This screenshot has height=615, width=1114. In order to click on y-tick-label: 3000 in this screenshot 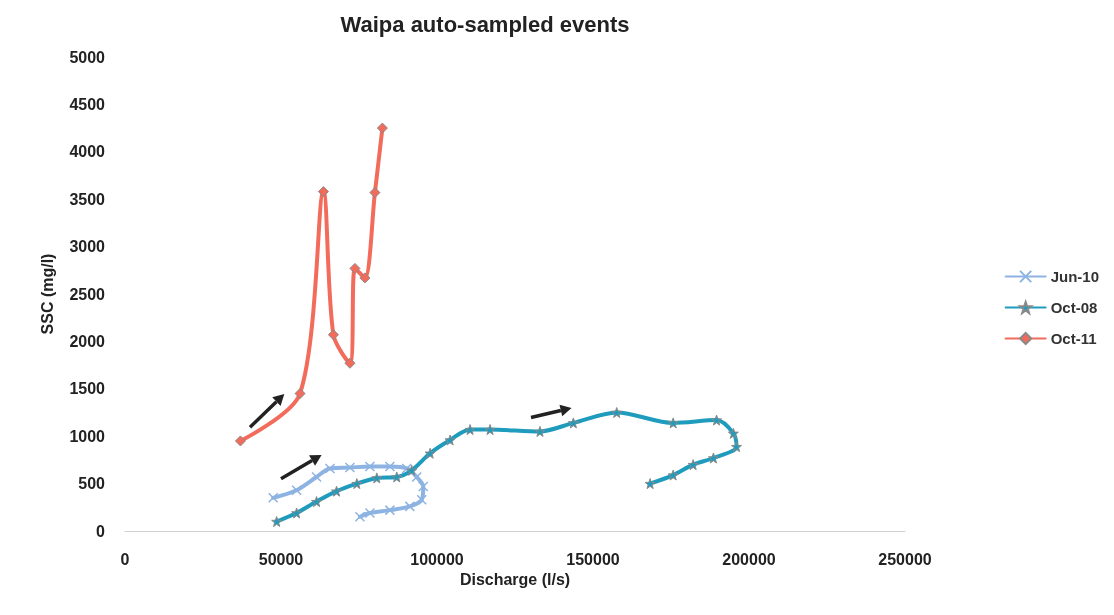, I will do `click(87, 247)`.